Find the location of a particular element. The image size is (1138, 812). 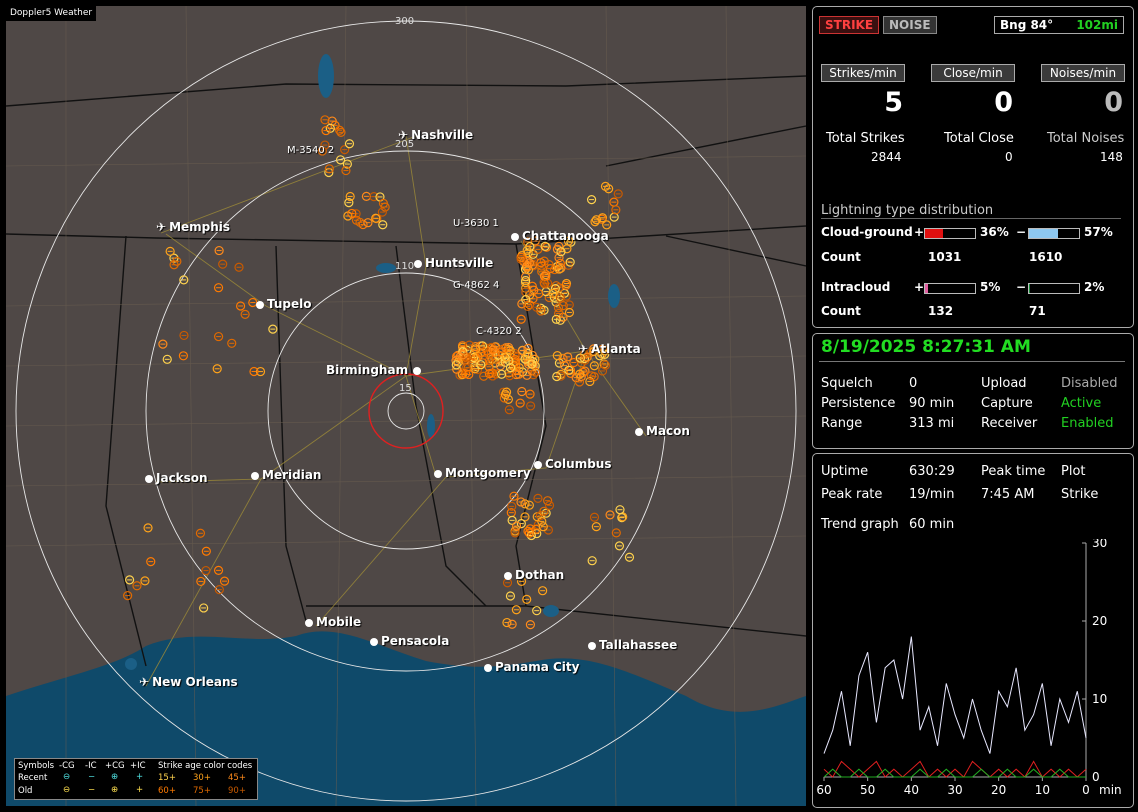

x-tick-label: 40 is located at coordinates (911, 790).